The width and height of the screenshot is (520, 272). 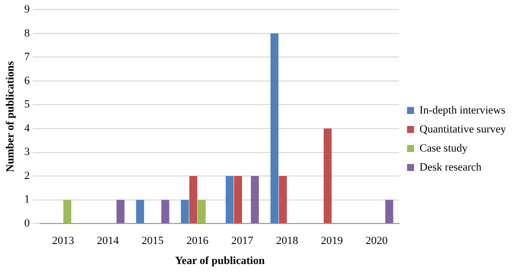 I want to click on y-tick-label: 1, so click(x=27, y=200).